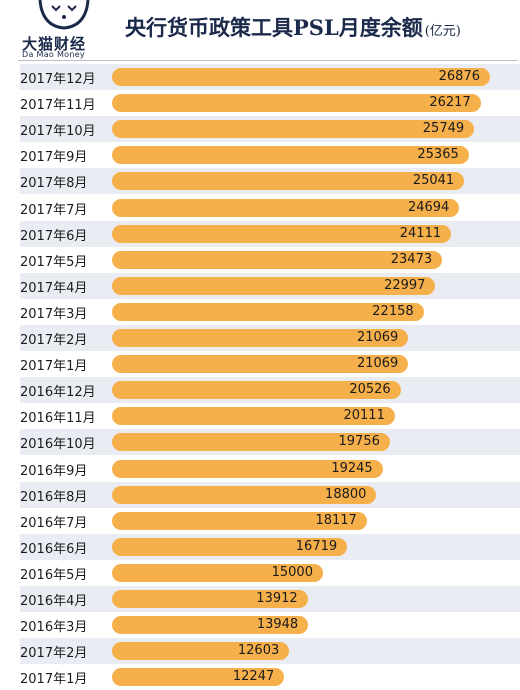  What do you see at coordinates (58, 132) in the screenshot?
I see `category-label: 2017年10月` at bounding box center [58, 132].